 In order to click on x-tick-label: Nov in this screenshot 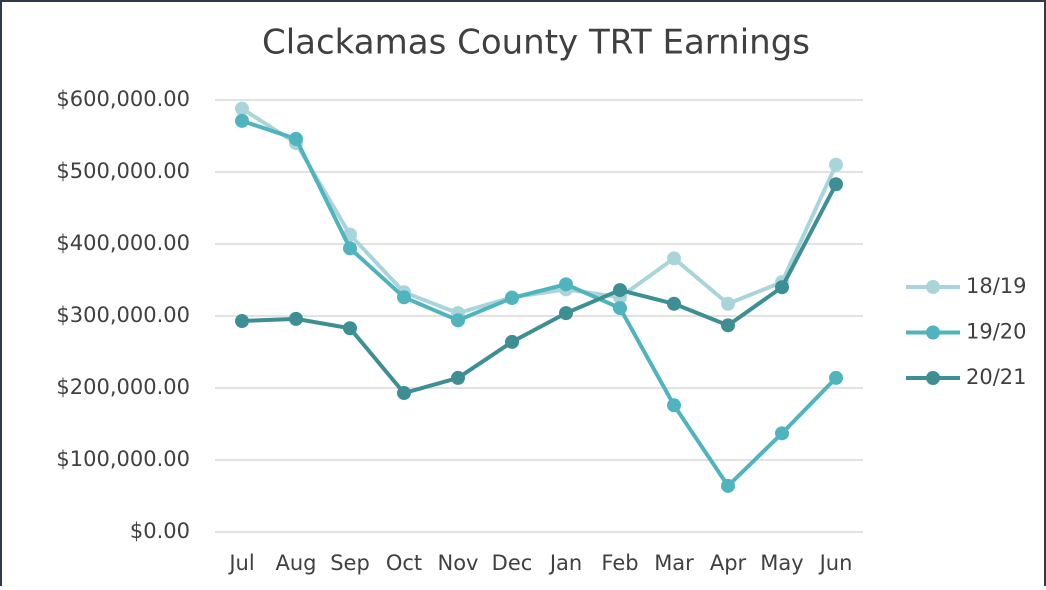, I will do `click(458, 563)`.